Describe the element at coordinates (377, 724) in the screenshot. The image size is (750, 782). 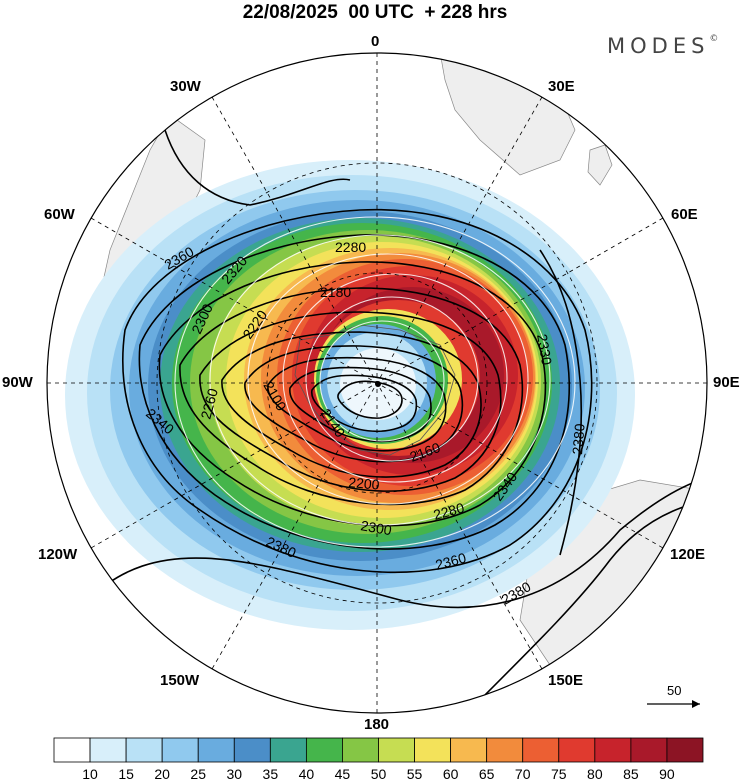
I see `longitude-label-180: 180` at that location.